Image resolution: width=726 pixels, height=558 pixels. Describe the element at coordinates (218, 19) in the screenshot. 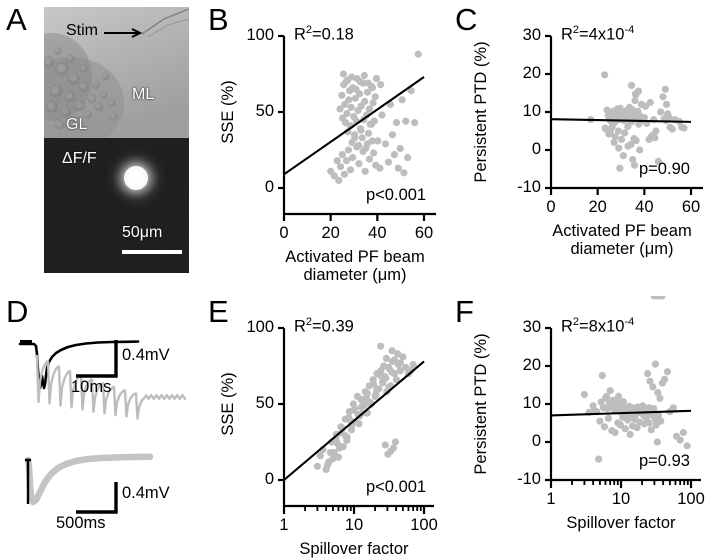

I see `panel-label-B: B` at that location.